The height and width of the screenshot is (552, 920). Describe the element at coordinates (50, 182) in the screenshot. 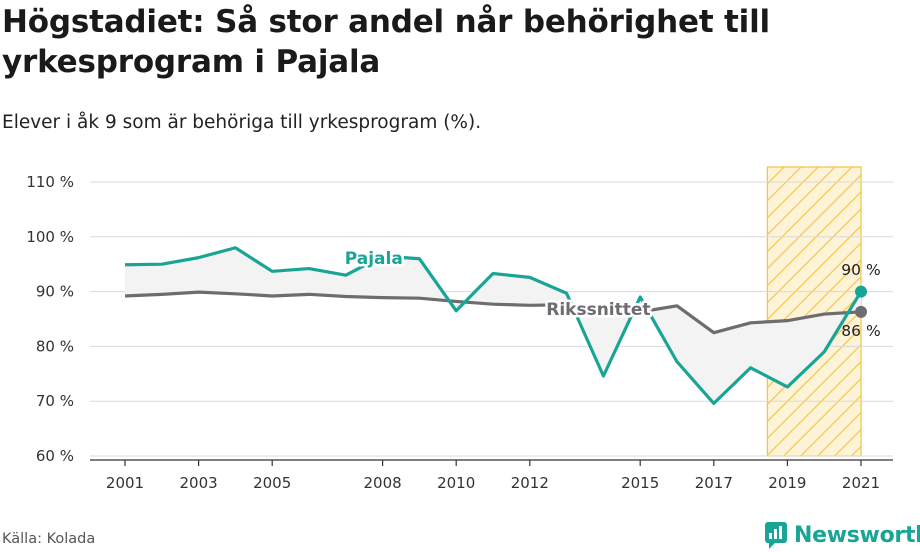

I see `y-tick-label: 110 %` at that location.